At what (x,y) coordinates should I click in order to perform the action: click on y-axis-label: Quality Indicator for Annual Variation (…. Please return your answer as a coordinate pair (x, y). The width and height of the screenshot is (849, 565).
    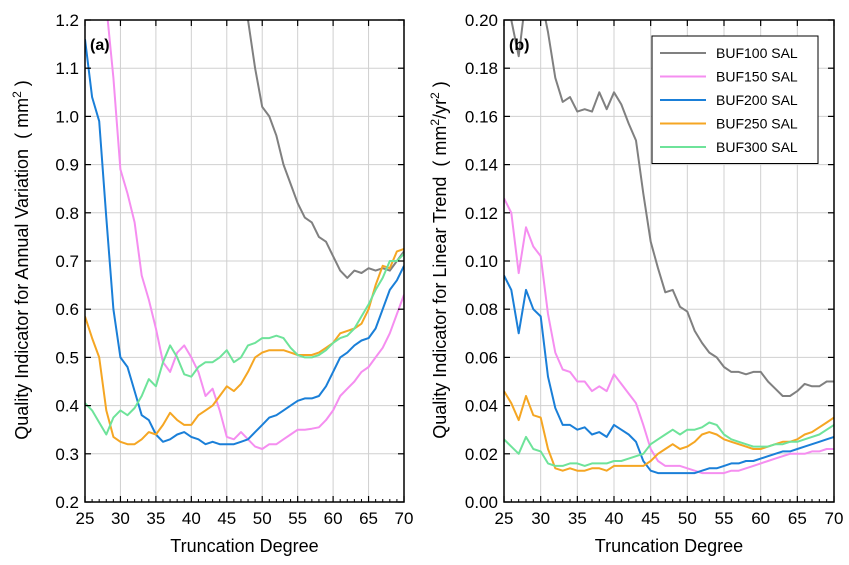
    Looking at the image, I should click on (21, 260).